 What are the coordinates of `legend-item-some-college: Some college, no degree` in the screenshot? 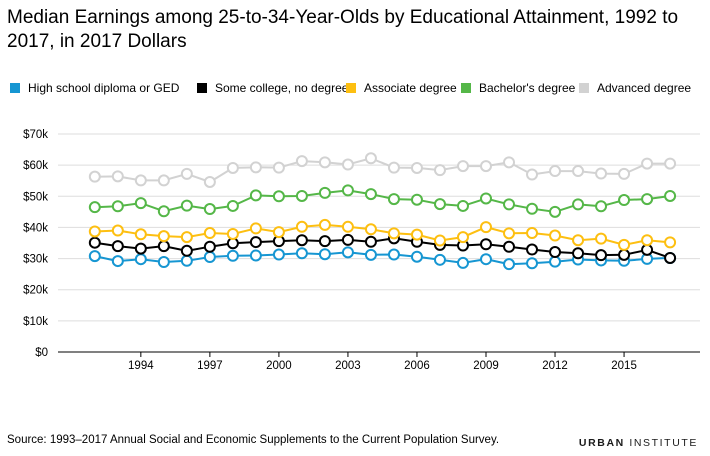 It's located at (272, 88).